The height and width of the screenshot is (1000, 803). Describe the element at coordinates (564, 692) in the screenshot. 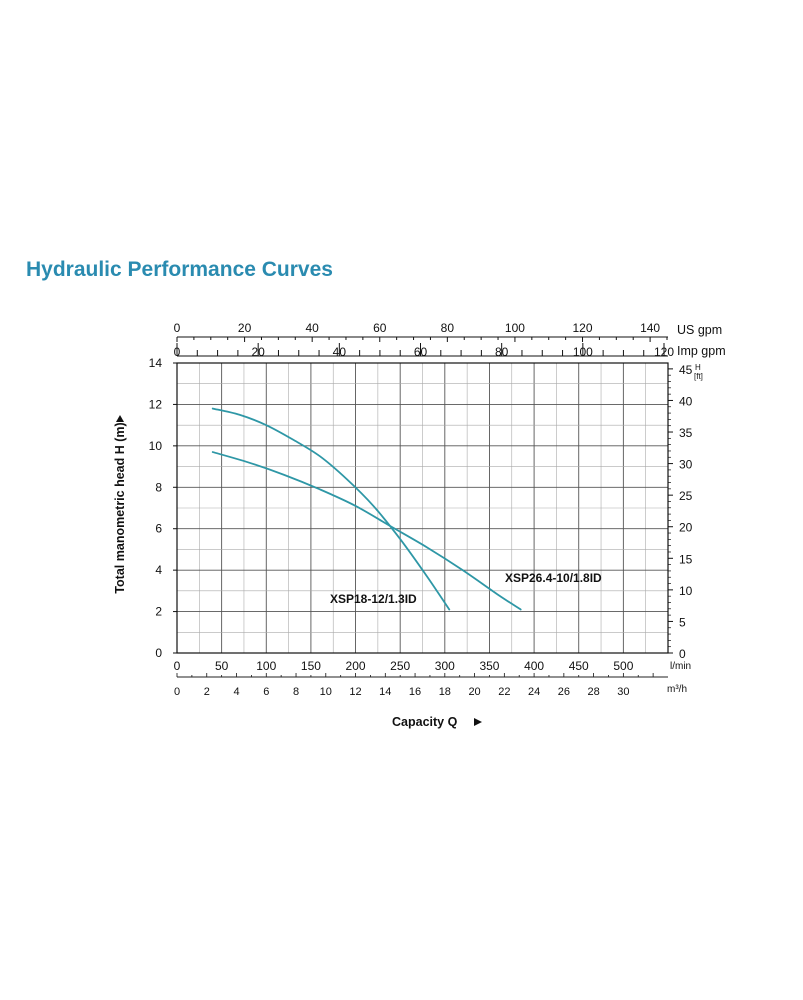

I see `m3-h-tick-label: 26` at that location.